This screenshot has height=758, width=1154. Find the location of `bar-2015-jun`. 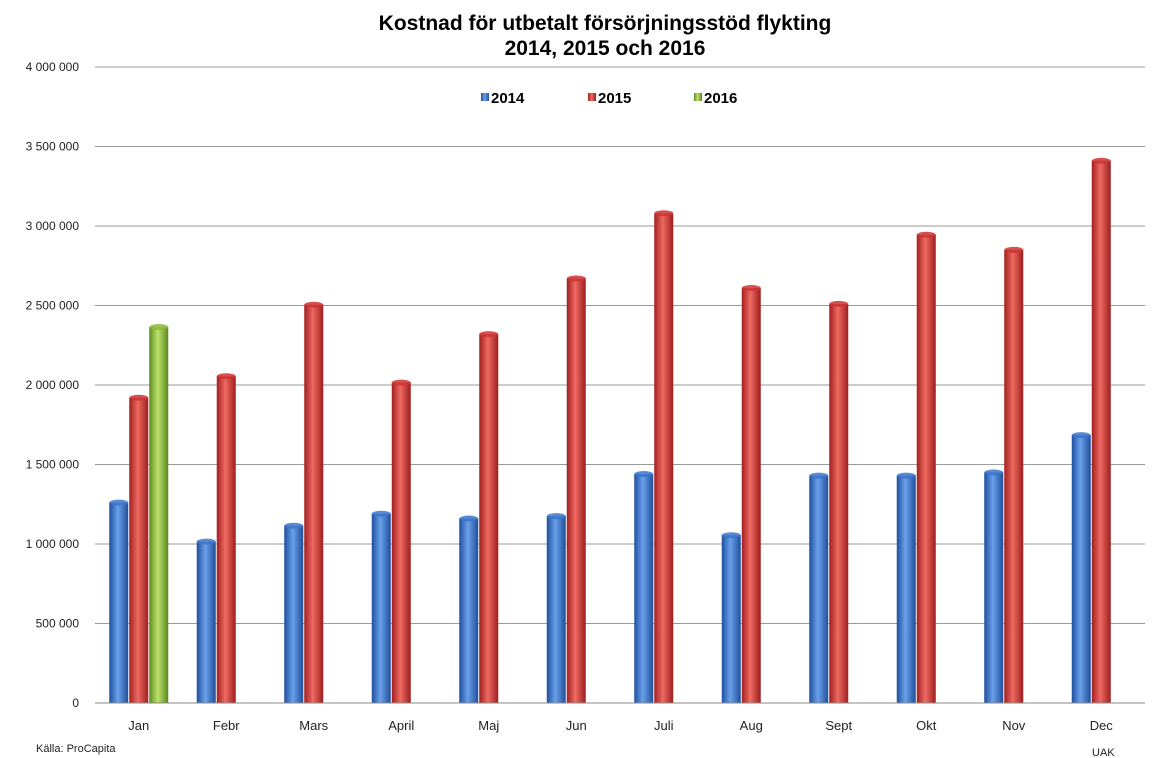

bar-2015-jun is located at coordinates (576, 490).